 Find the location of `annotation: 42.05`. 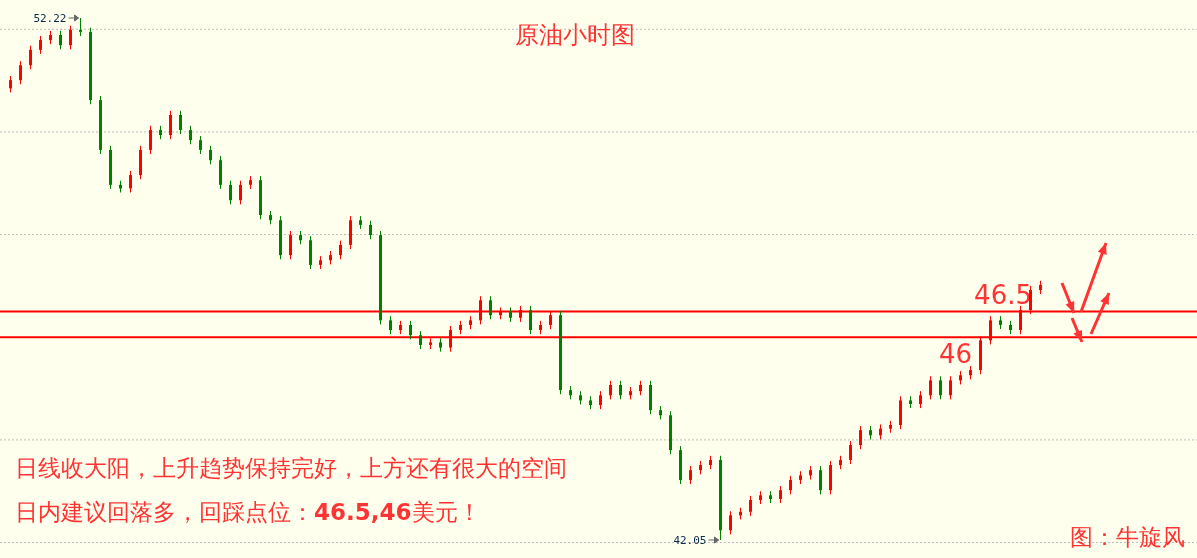

annotation: 42.05 is located at coordinates (690, 540).